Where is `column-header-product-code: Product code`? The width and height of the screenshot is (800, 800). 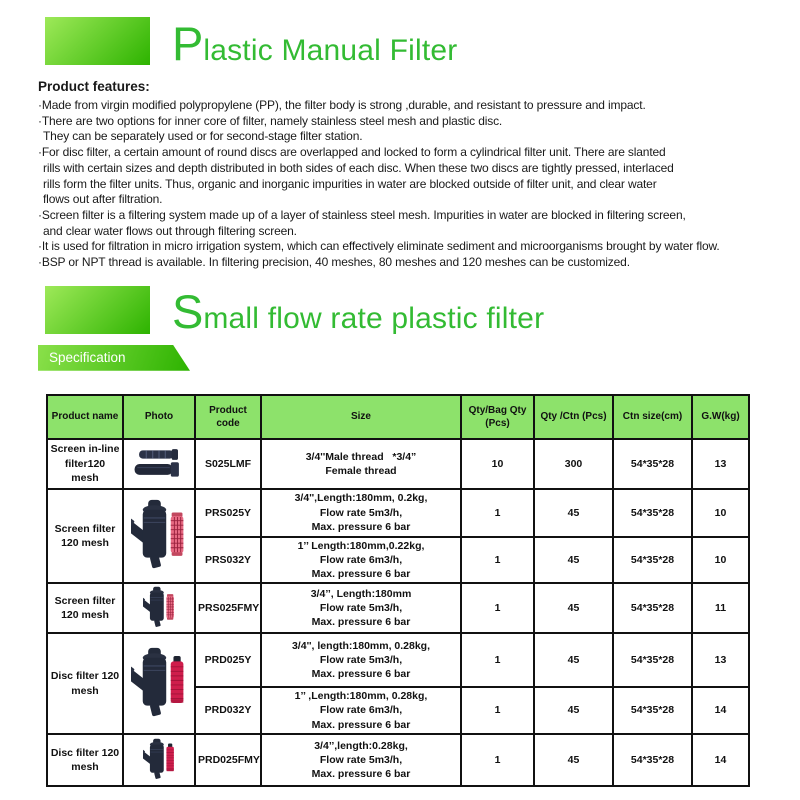
column-header-product-code: Product code is located at coordinates (228, 416).